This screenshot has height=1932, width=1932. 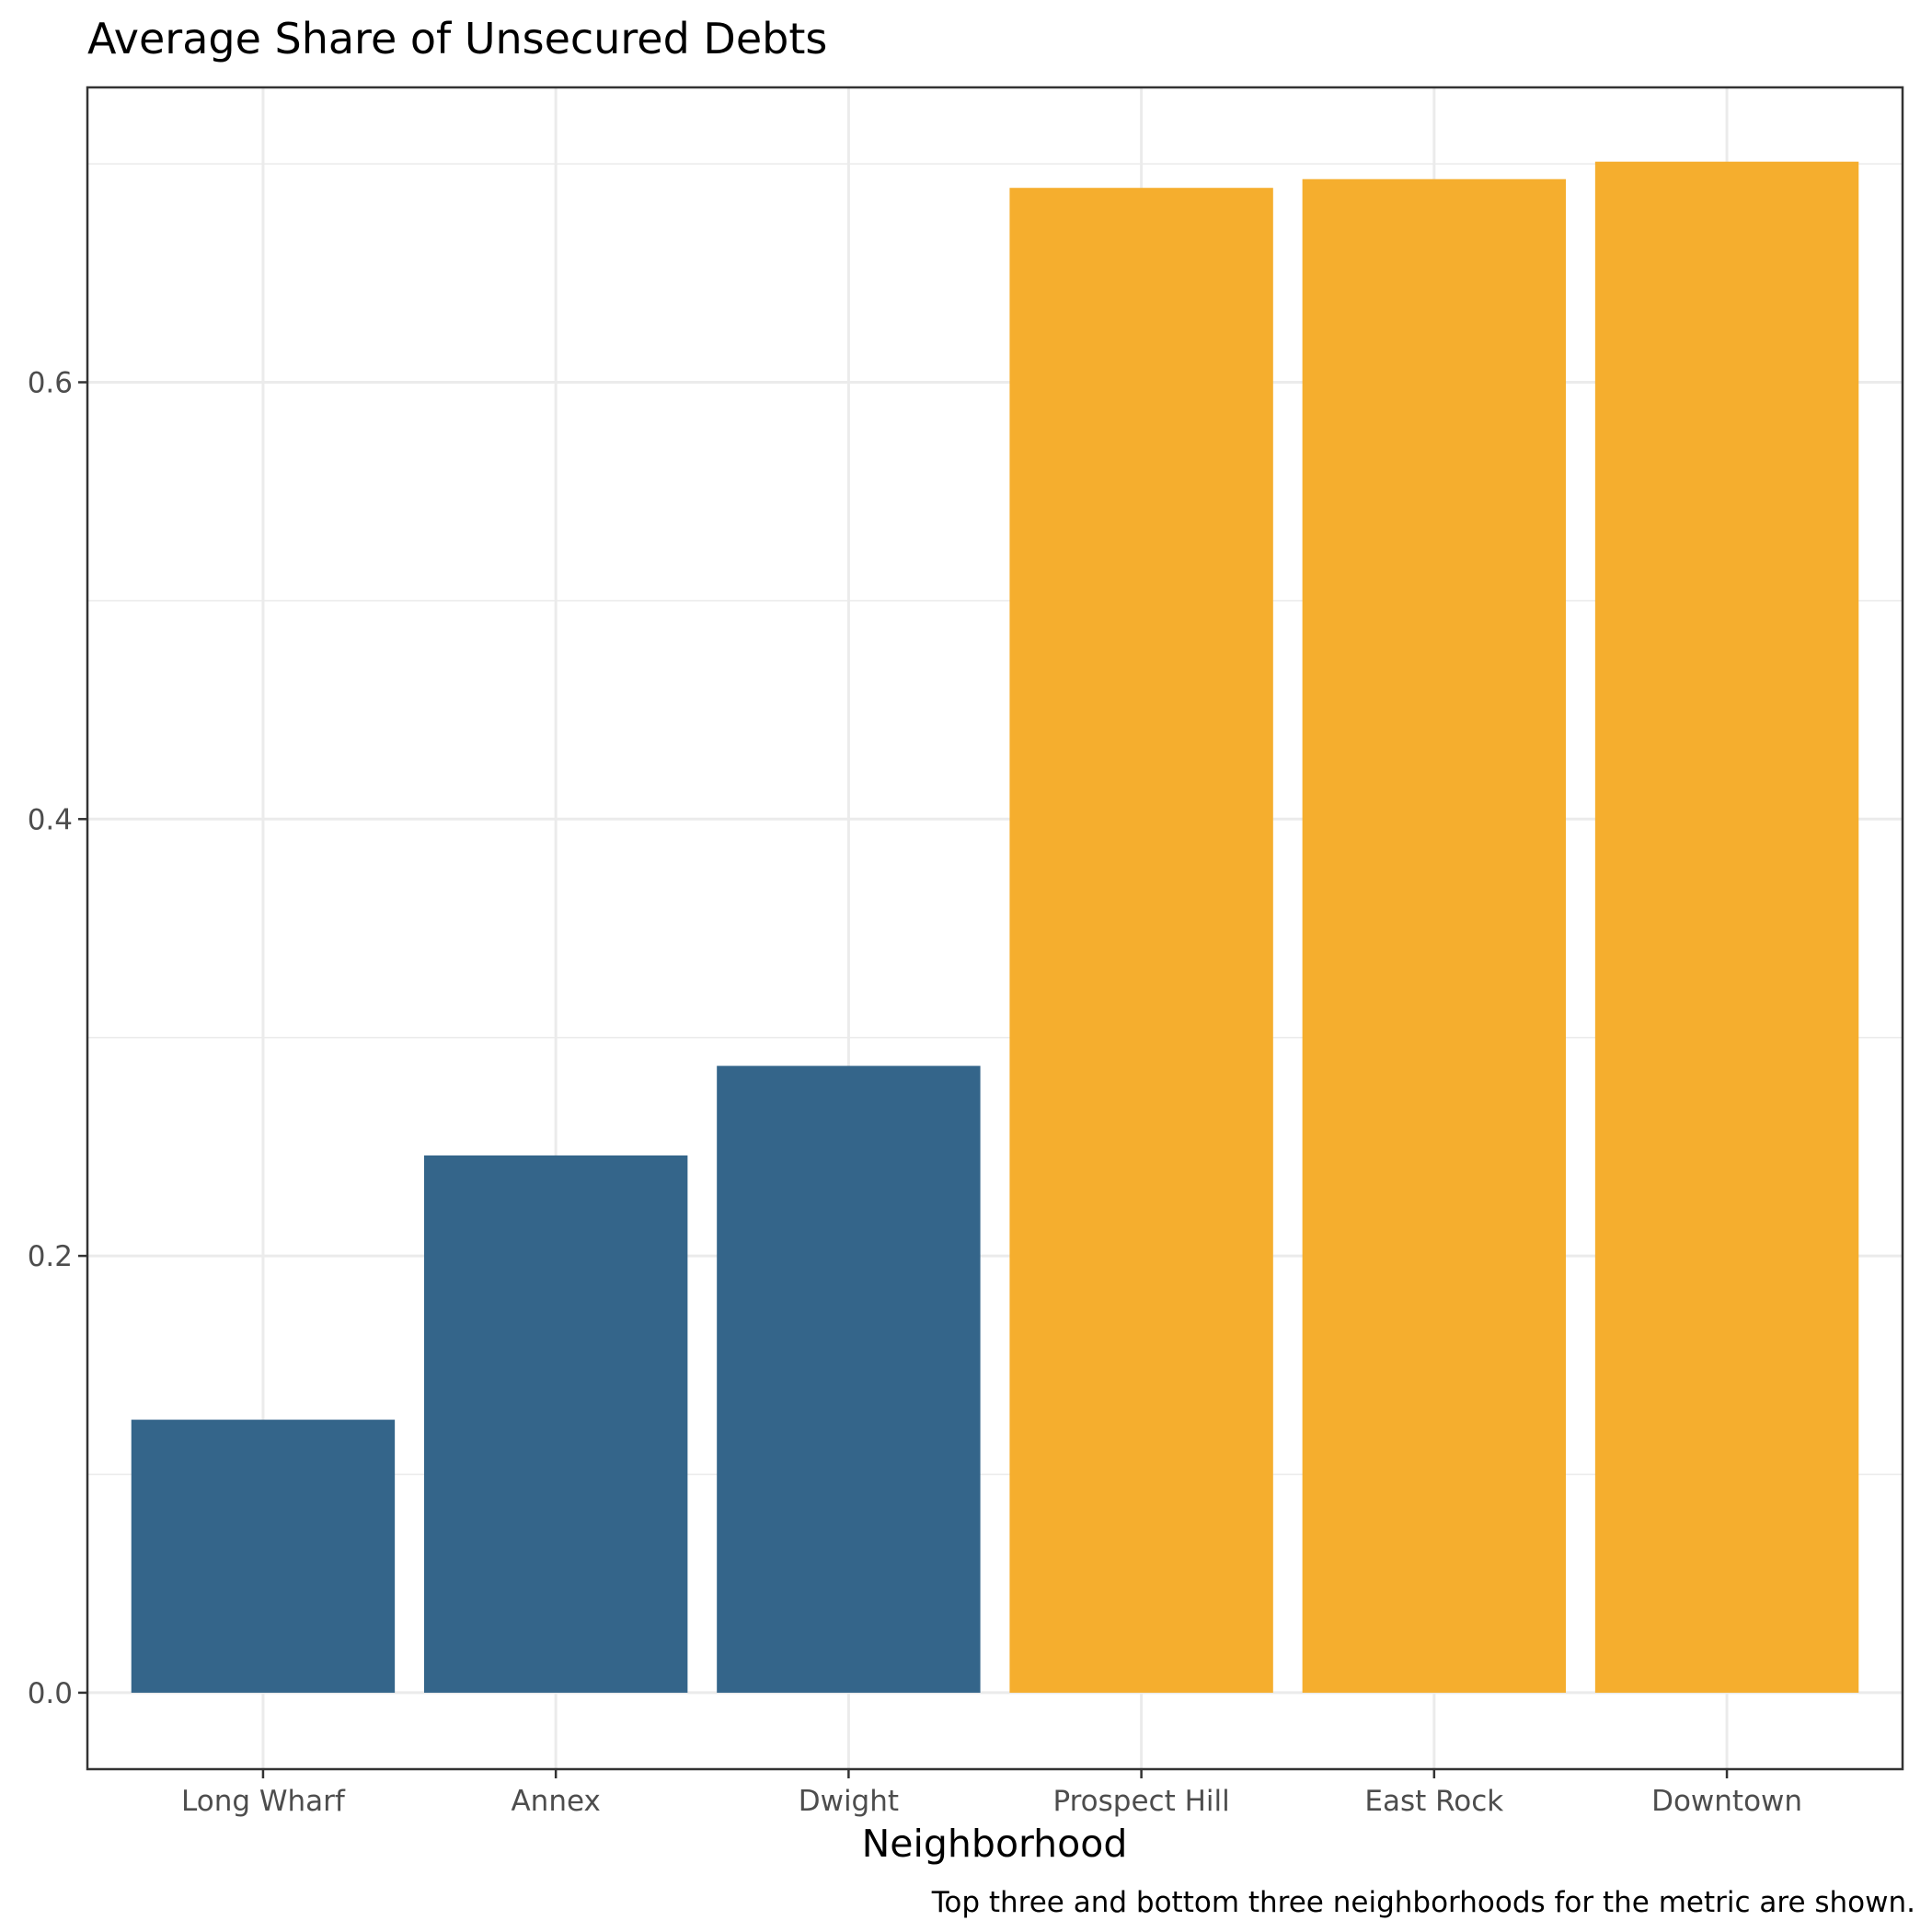 I want to click on bar-east-rock, so click(x=1434, y=935).